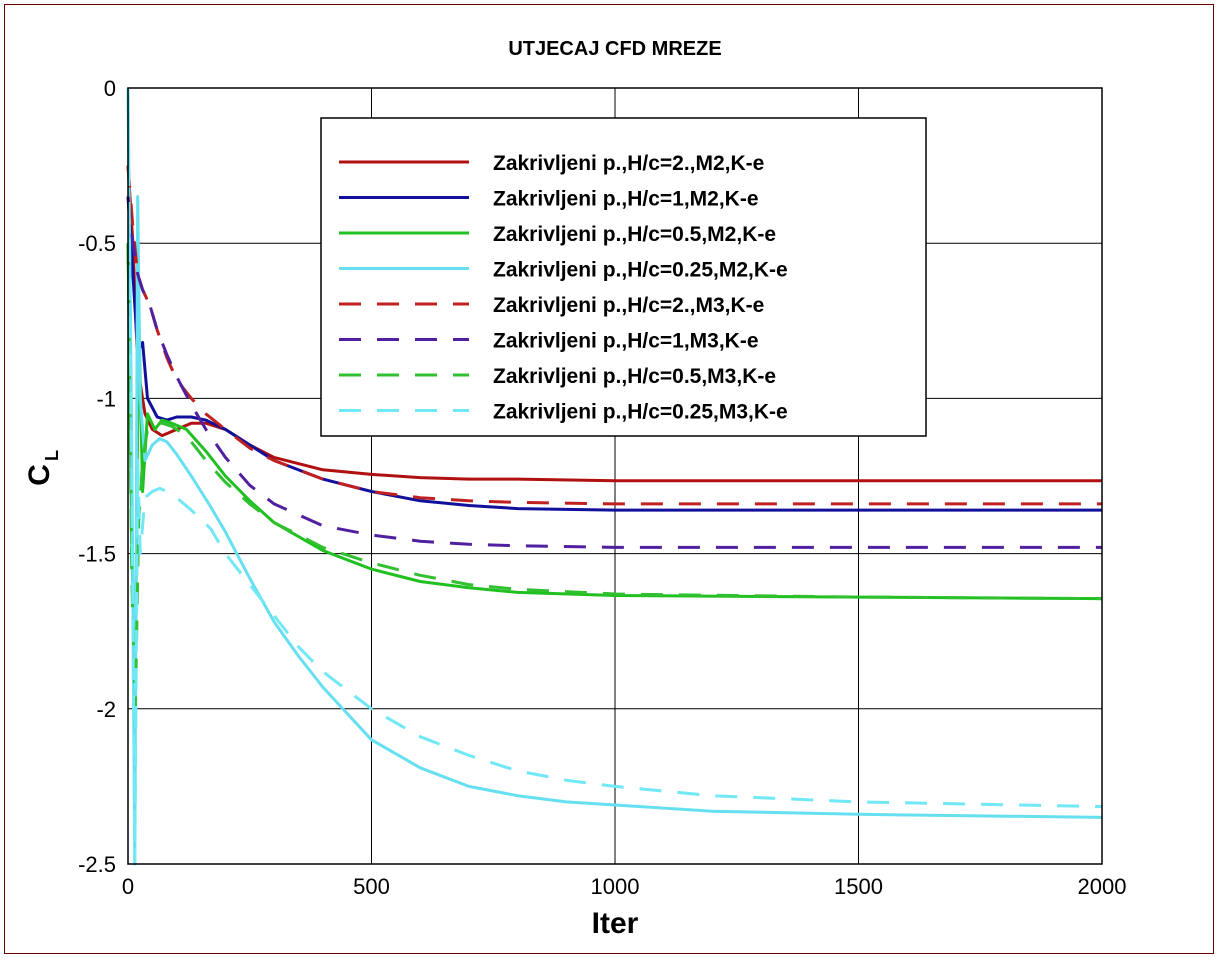  I want to click on y-tick-label: -2, so click(106, 709).